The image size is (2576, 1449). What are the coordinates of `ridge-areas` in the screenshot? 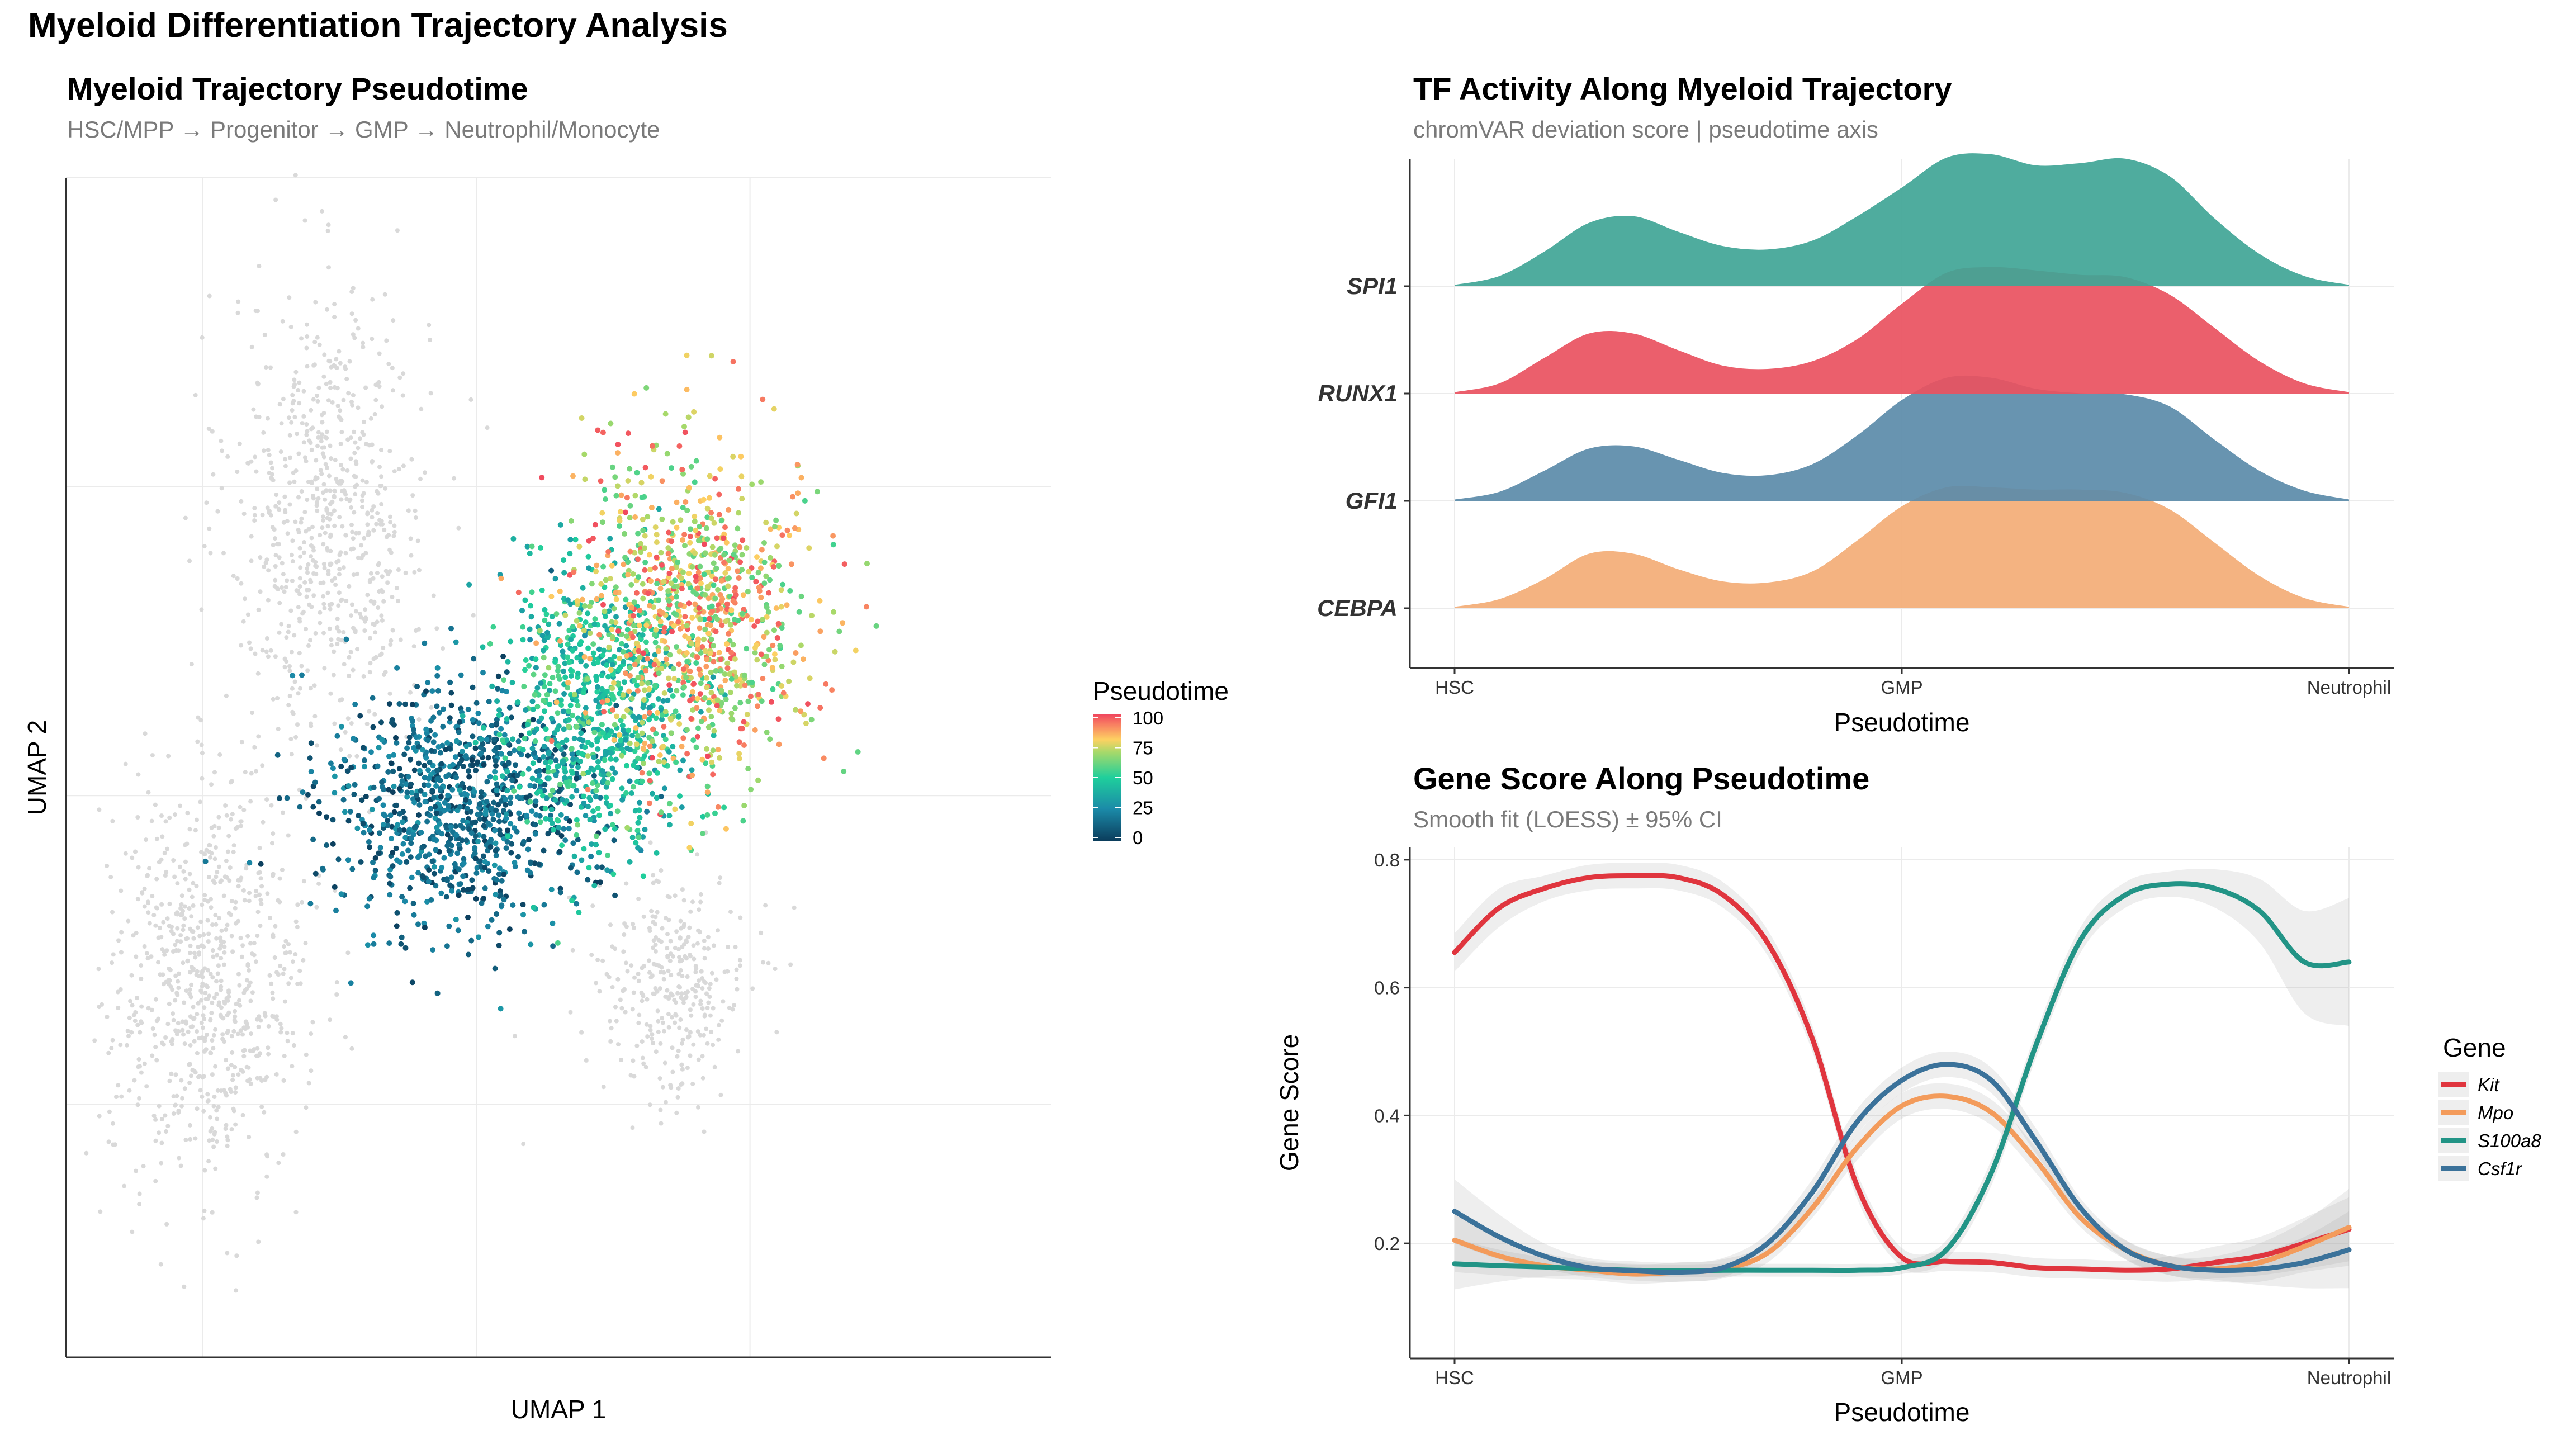 It's located at (1902, 379).